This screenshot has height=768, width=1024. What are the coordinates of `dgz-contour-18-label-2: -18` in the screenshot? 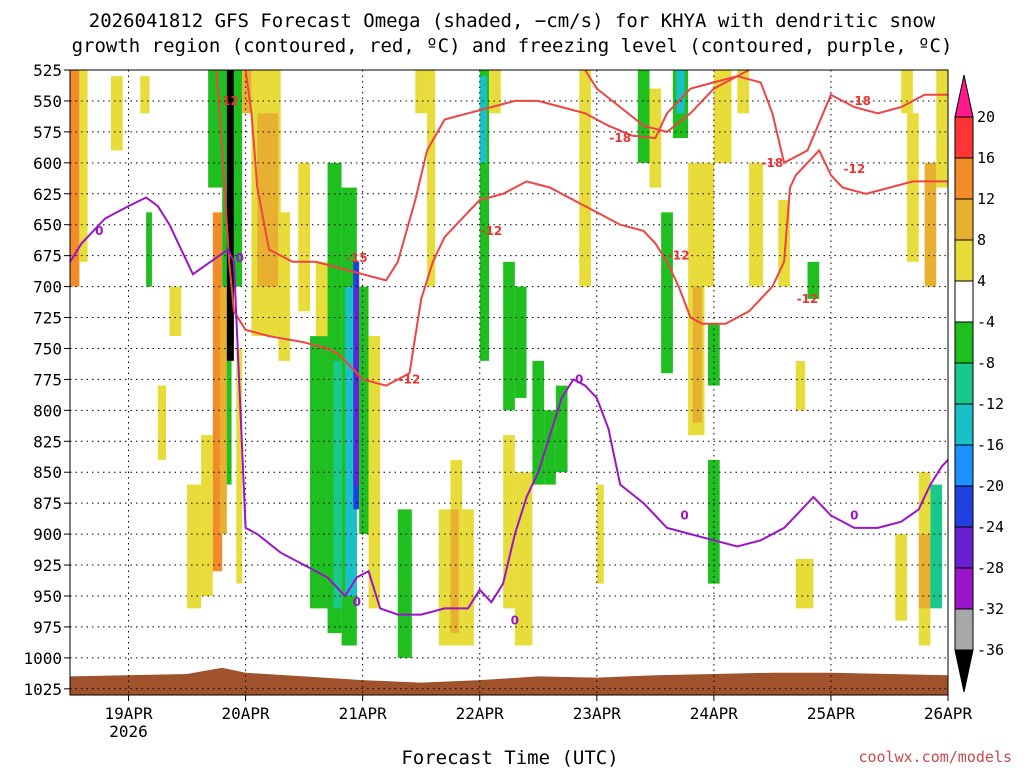 It's located at (860, 101).